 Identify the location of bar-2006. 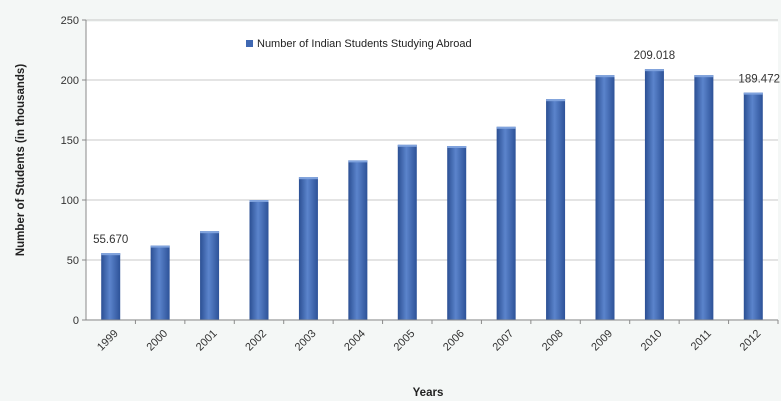
(457, 233).